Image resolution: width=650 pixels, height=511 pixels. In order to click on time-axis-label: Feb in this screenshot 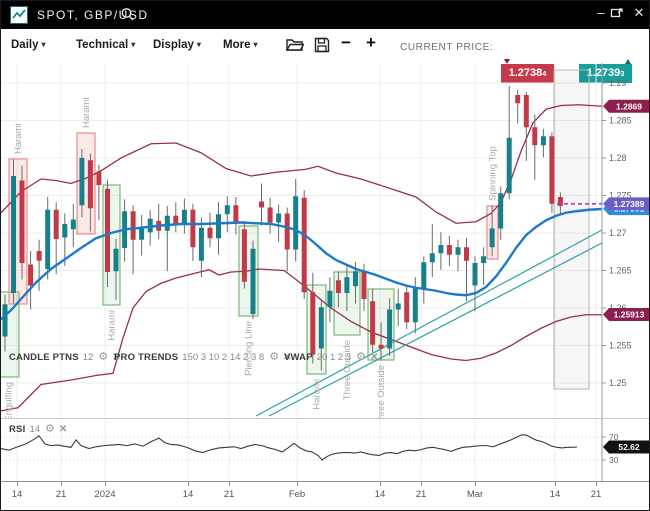, I will do `click(297, 494)`.